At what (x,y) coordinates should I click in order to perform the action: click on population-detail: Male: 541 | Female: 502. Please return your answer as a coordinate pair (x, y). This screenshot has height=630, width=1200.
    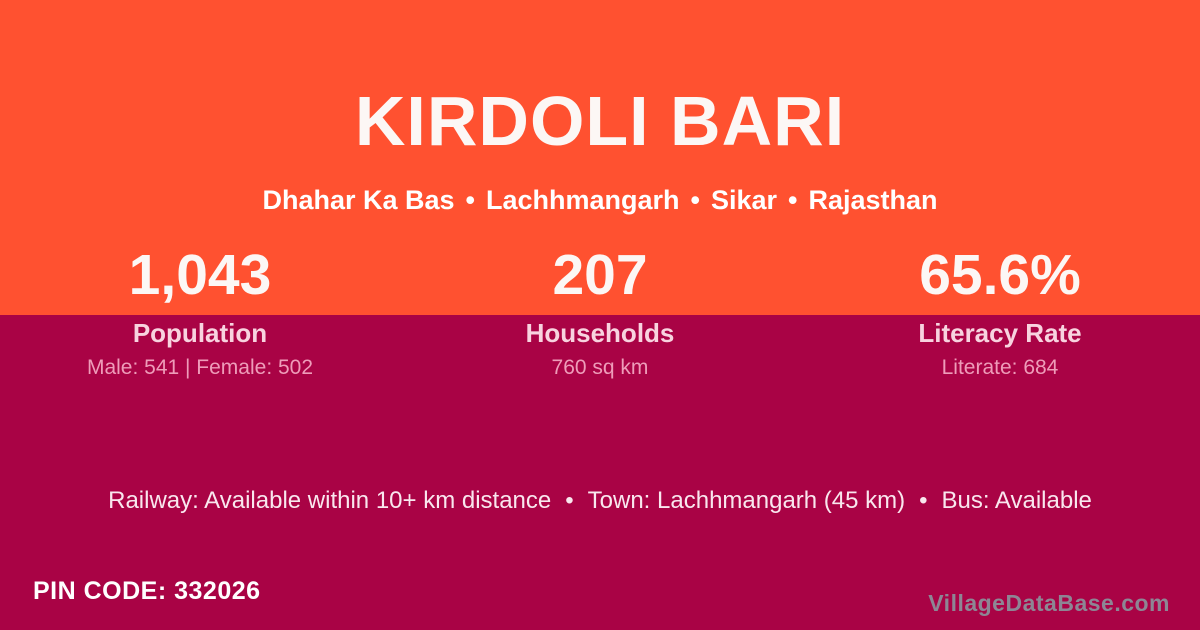
    Looking at the image, I should click on (200, 367).